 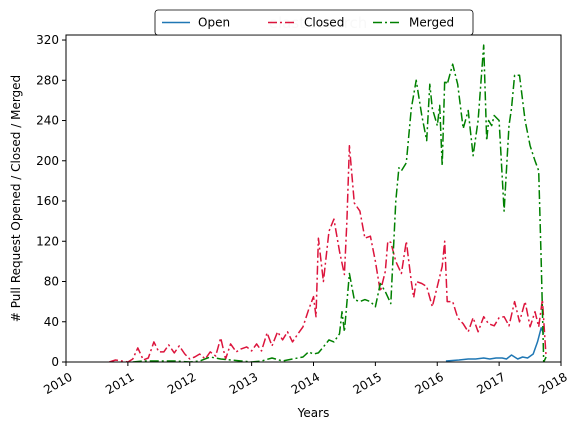 What do you see at coordinates (55, 362) in the screenshot?
I see `y-tick-label: 0` at bounding box center [55, 362].